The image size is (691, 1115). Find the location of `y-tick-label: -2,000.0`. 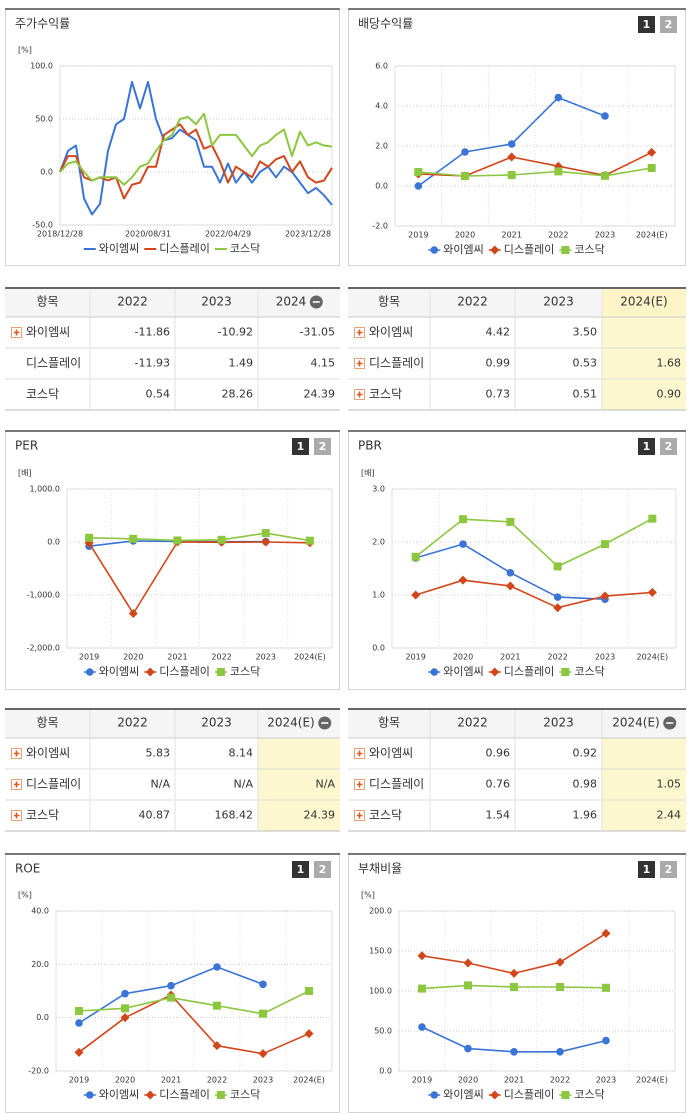

y-tick-label: -2,000.0 is located at coordinates (43, 648).